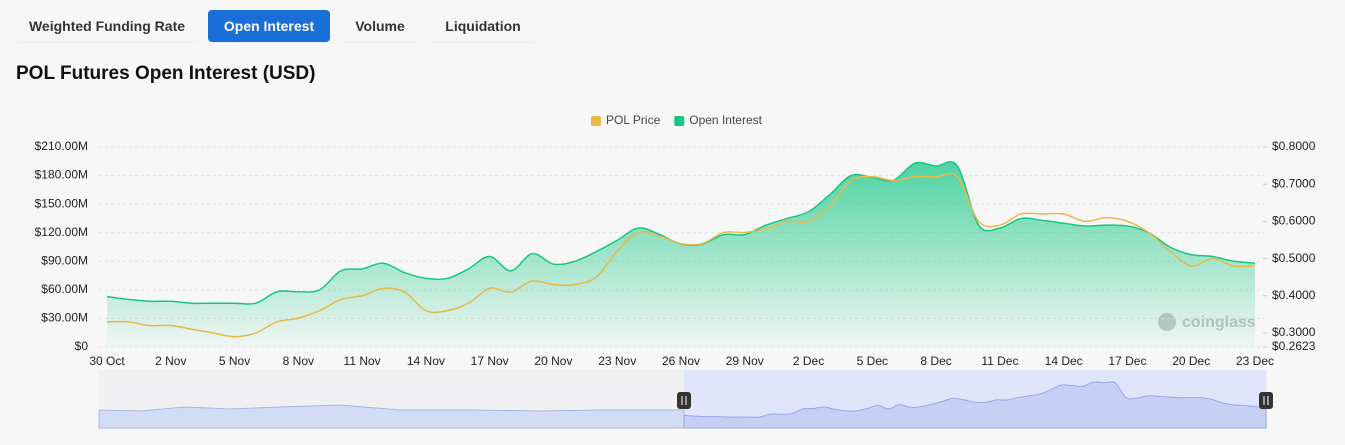 Image resolution: width=1345 pixels, height=445 pixels. Describe the element at coordinates (1294, 295) in the screenshot. I see `y2-tick-label: $0.4000` at that location.